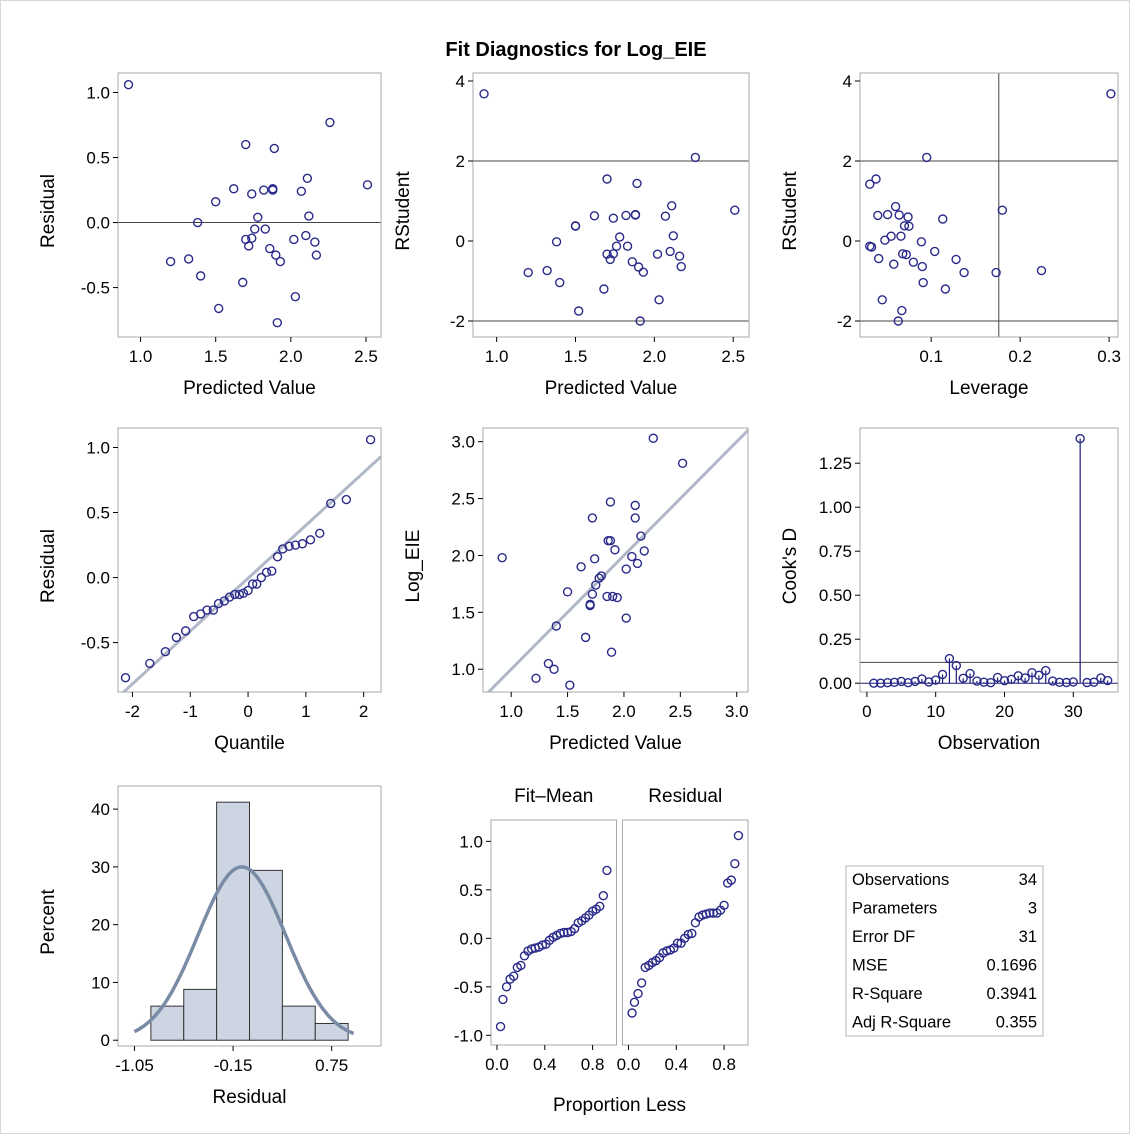  I want to click on y-tick-label: 1.0, so click(98, 93).